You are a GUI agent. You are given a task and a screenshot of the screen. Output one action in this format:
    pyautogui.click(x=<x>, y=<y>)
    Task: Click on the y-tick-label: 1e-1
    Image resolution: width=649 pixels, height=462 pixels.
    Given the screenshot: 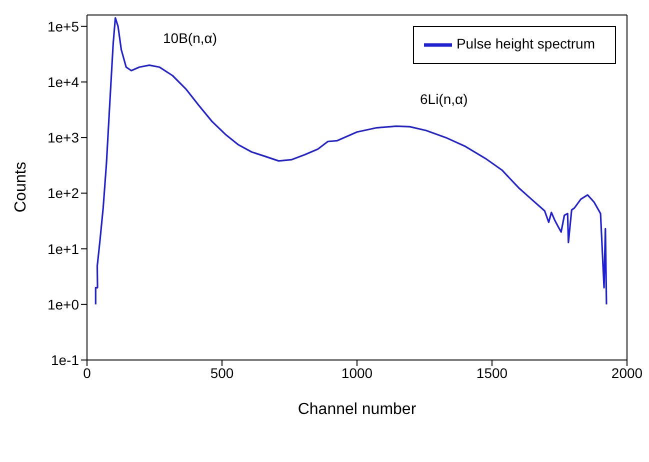 What is the action you would take?
    pyautogui.click(x=65, y=360)
    